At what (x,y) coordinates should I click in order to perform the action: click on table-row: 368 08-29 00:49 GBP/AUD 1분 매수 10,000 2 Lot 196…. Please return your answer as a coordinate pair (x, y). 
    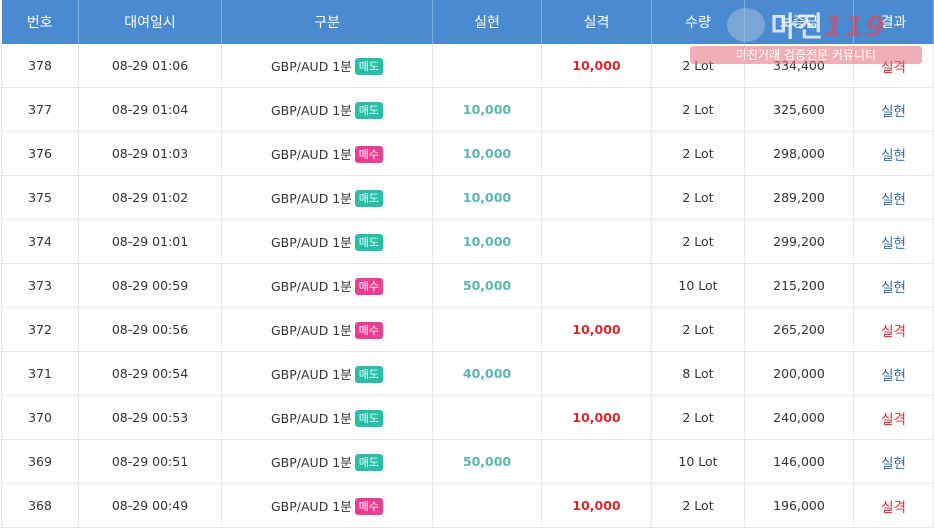
    Looking at the image, I should click on (467, 505).